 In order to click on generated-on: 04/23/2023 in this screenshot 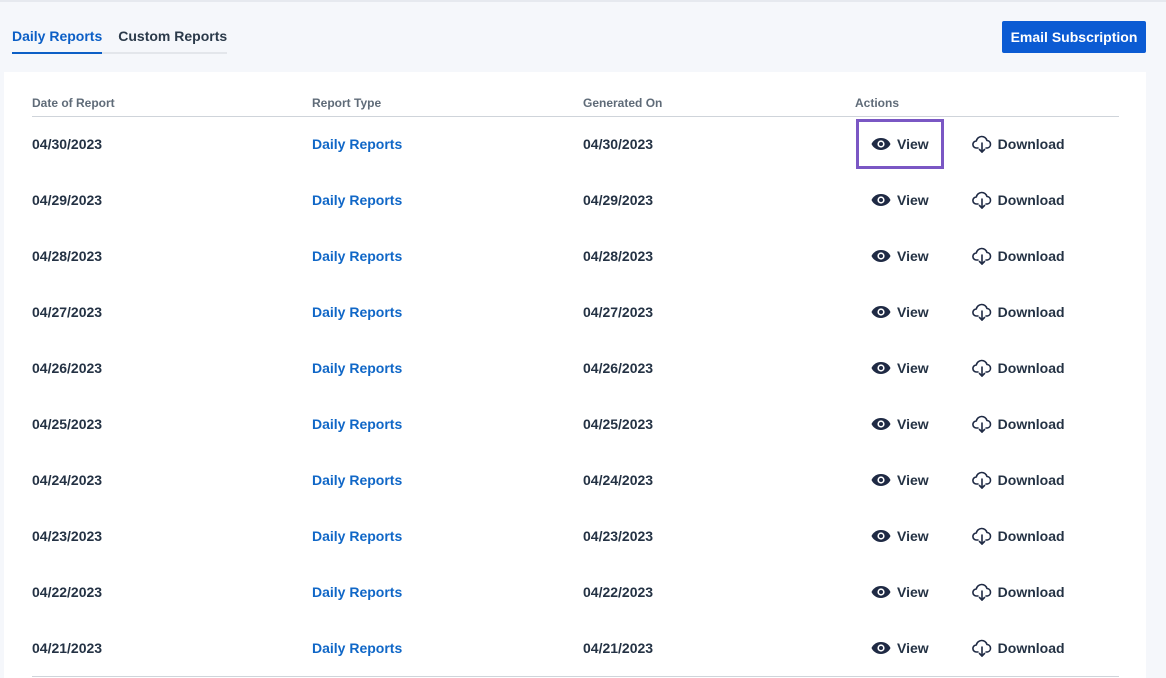, I will do `click(618, 536)`.